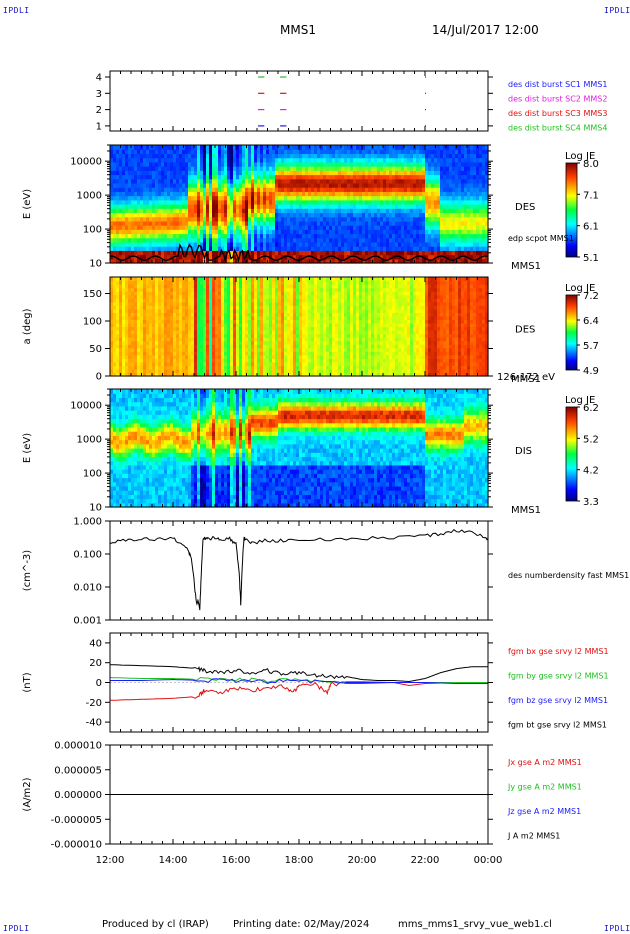 This screenshot has height=934, width=630. I want to click on des-pitch-colorbar, so click(571, 332).